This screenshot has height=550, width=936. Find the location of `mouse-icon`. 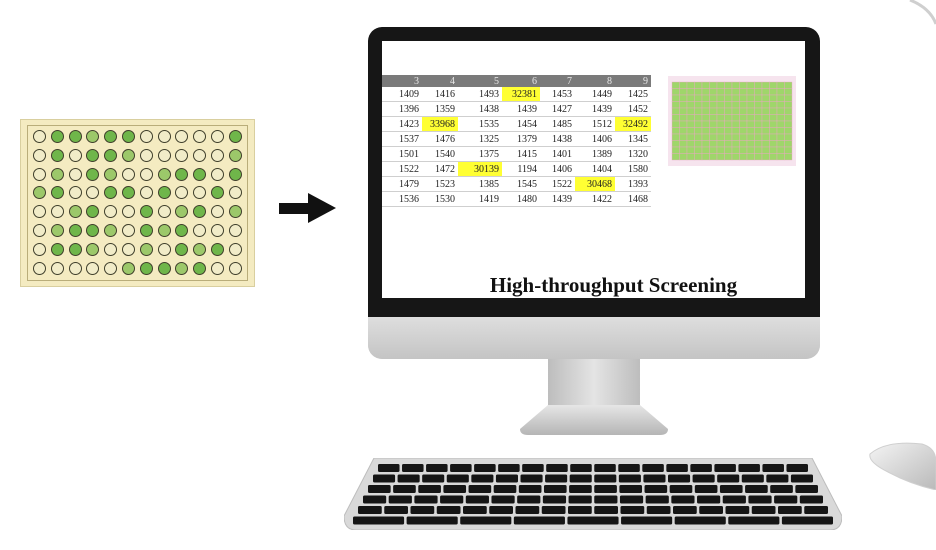

mouse-icon is located at coordinates (902, 466).